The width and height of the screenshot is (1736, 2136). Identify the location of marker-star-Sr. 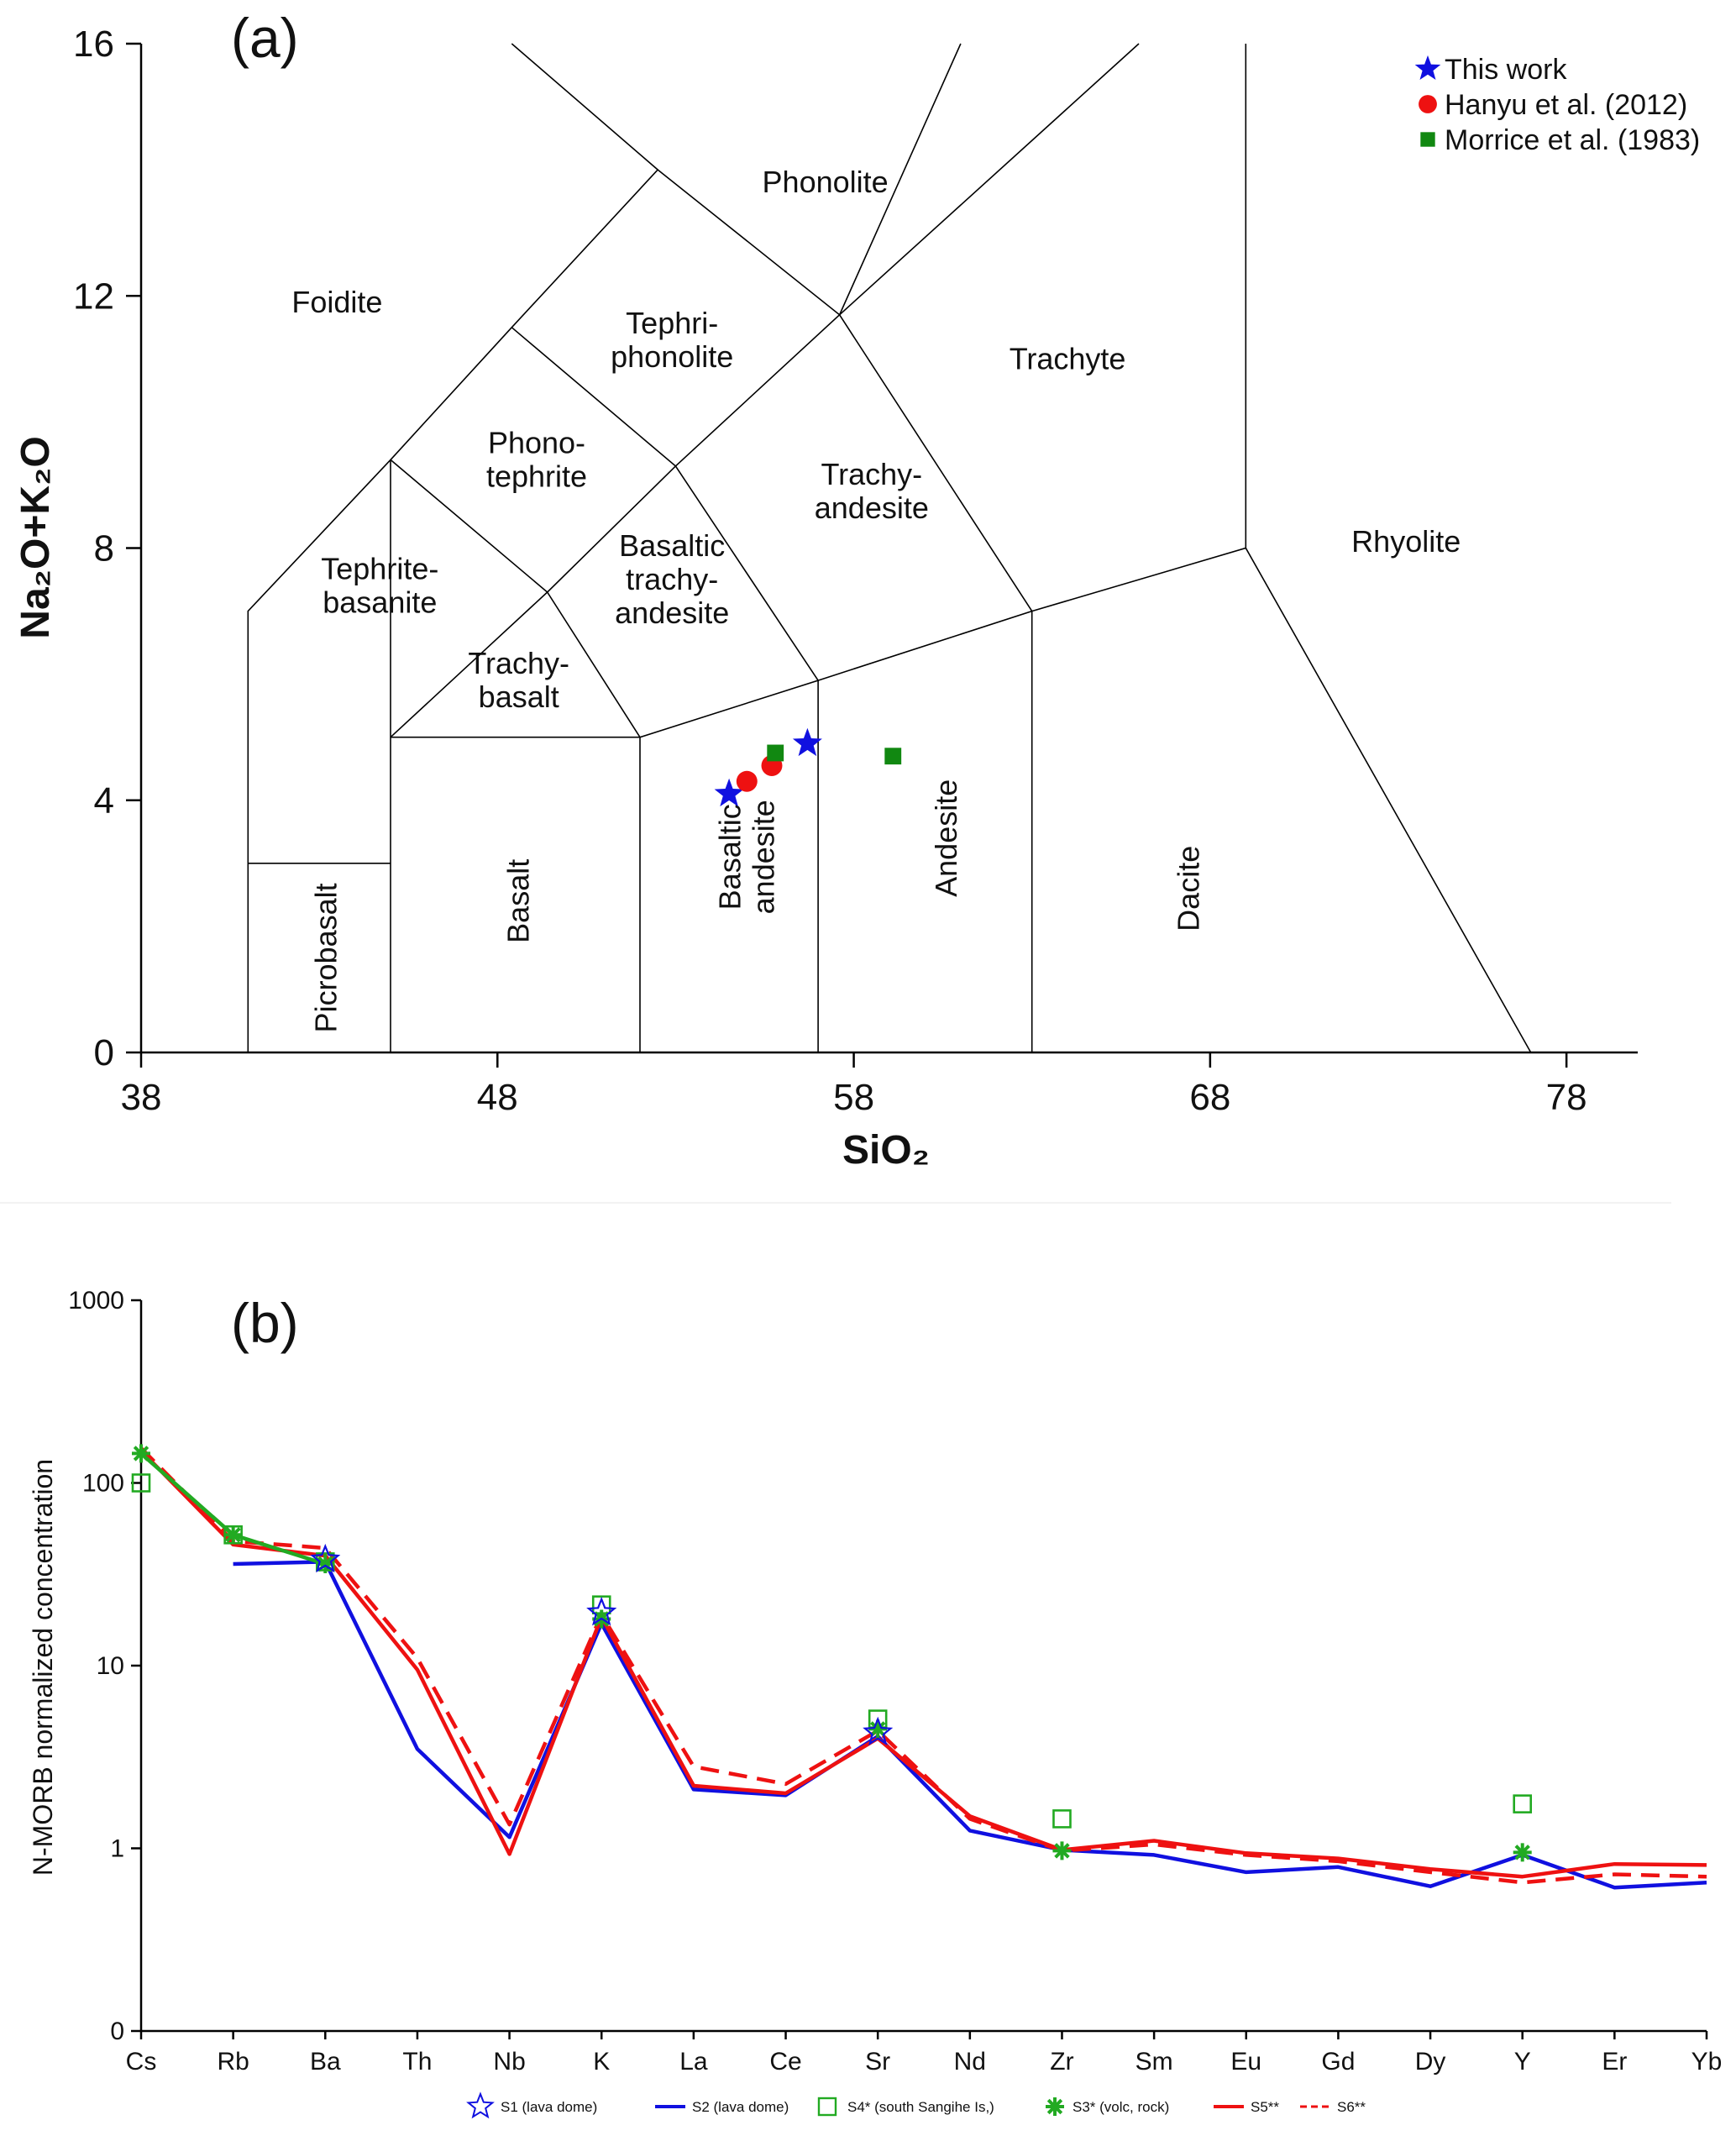
(878, 1731).